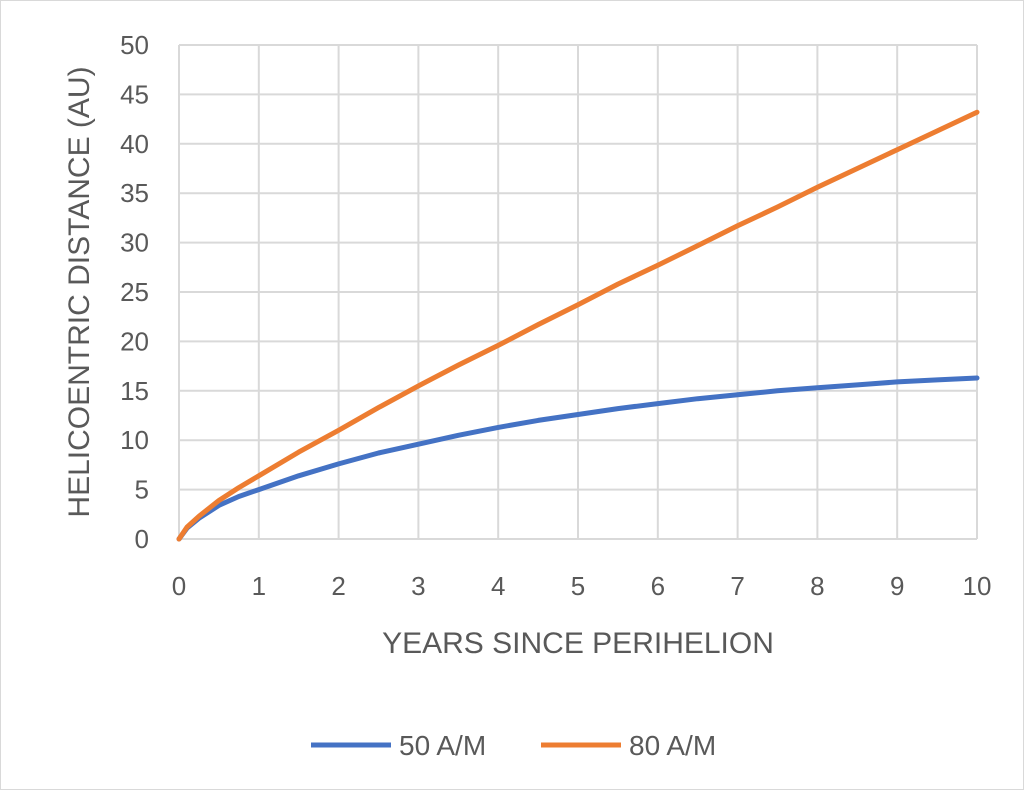 The image size is (1024, 794). What do you see at coordinates (134, 243) in the screenshot?
I see `y-tick-label: 30` at bounding box center [134, 243].